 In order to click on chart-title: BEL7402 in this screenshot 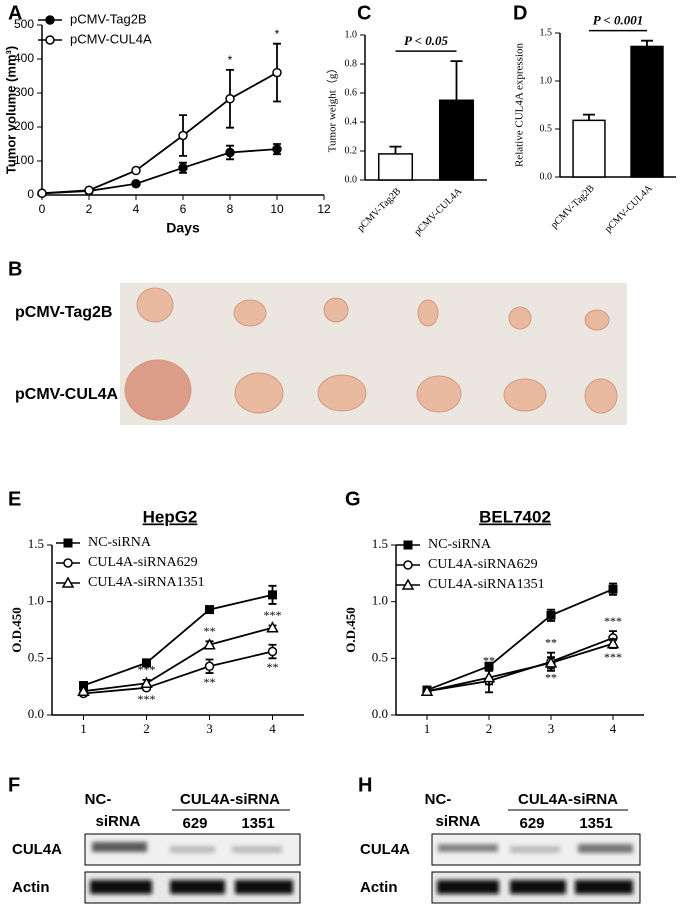, I will do `click(515, 516)`.